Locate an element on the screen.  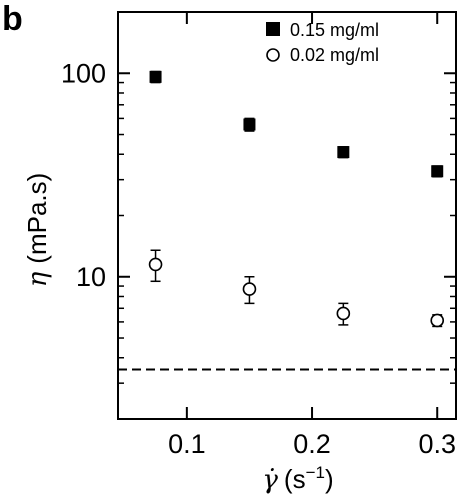
y-tick-label: 100 is located at coordinates (83, 73).